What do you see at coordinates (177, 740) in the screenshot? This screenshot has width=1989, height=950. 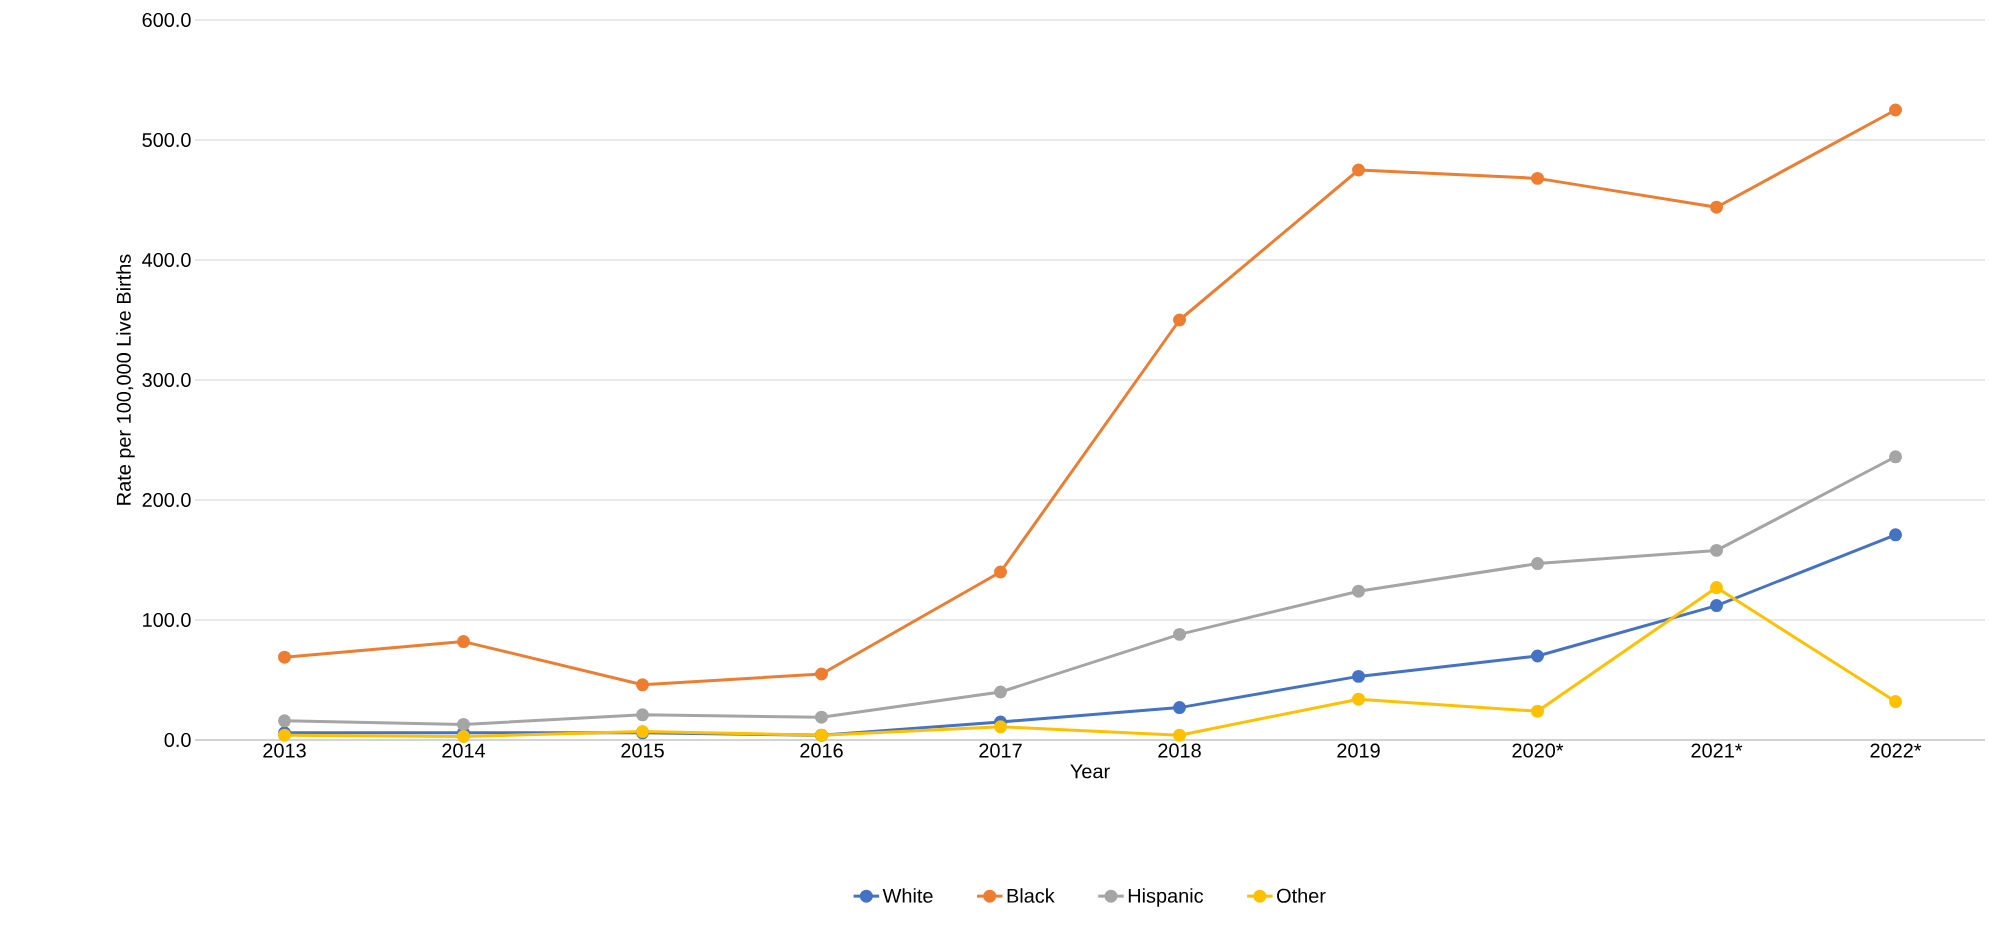 I see `y-tick-label: 0.0` at bounding box center [177, 740].